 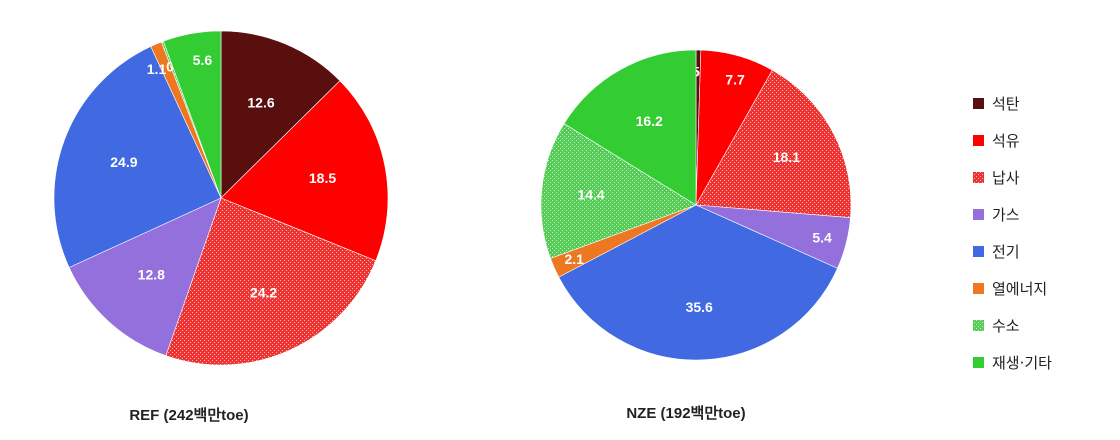 What do you see at coordinates (1006, 104) in the screenshot?
I see `legend-label-coal: 석탄` at bounding box center [1006, 104].